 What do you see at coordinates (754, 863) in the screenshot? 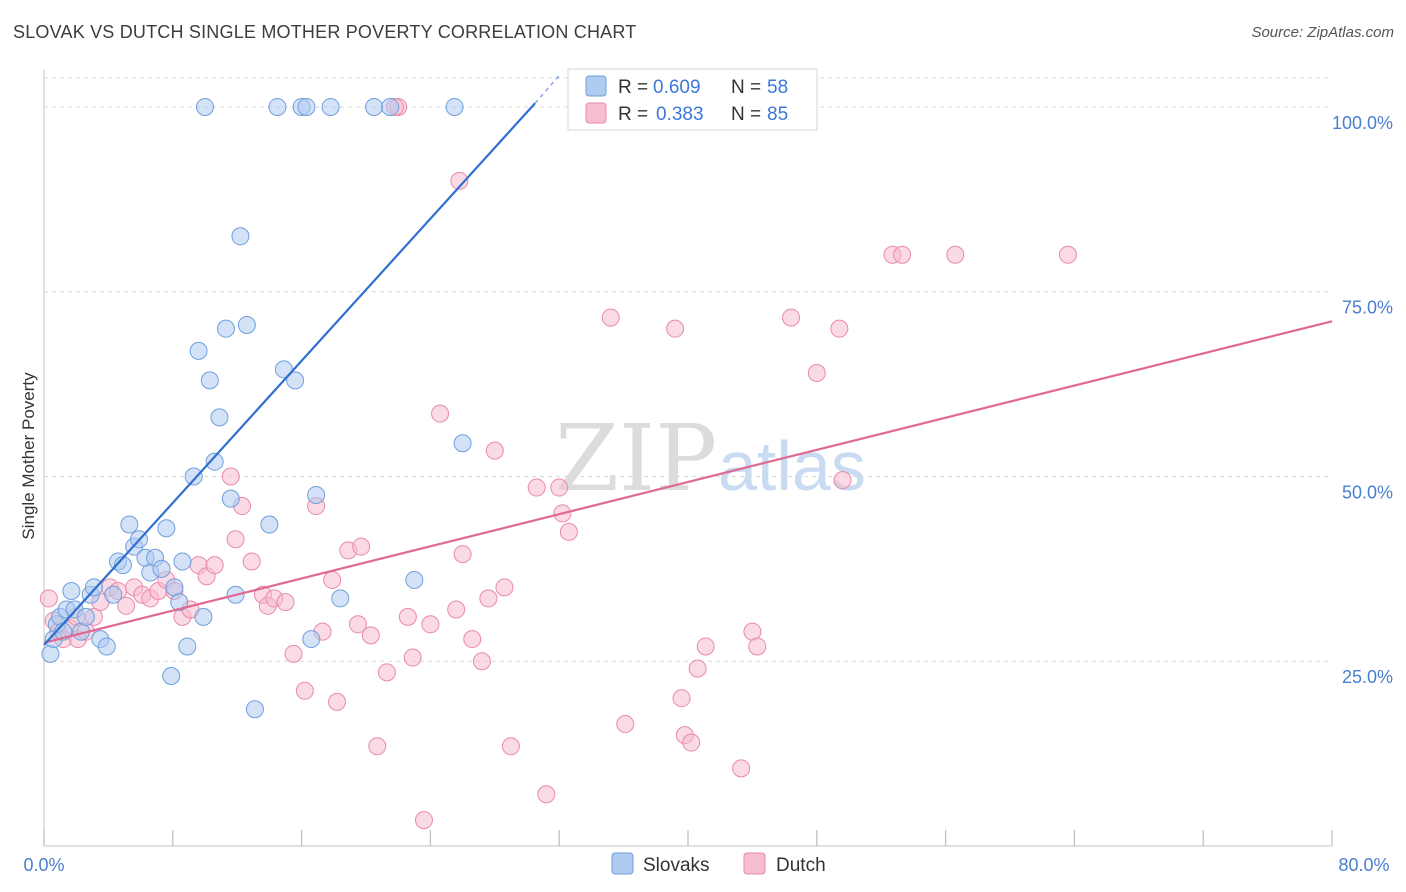
I see `legend-bottom-swatch-dutch` at bounding box center [754, 863].